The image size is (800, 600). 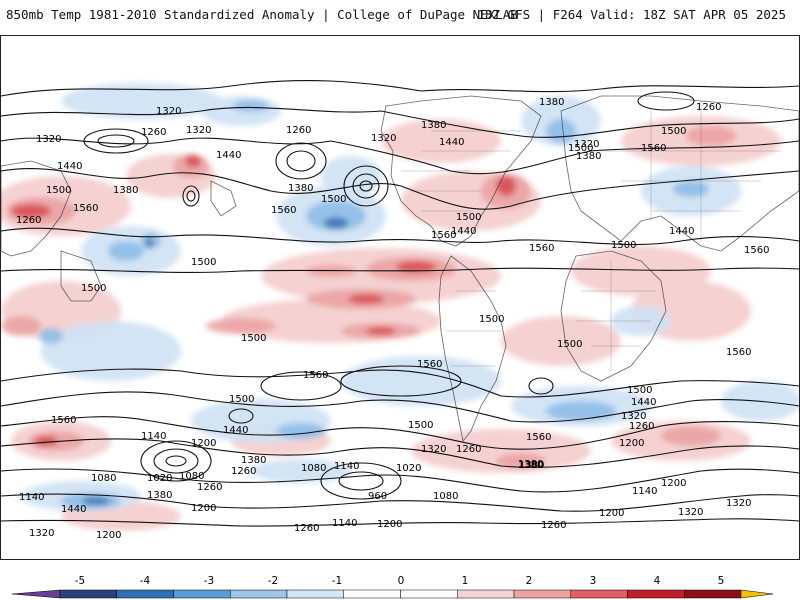 What do you see at coordinates (400, 581) in the screenshot?
I see `colorbar-tick-labels: -5 -4 -3 -2 -1 0 1 2 3 4 5` at bounding box center [400, 581].